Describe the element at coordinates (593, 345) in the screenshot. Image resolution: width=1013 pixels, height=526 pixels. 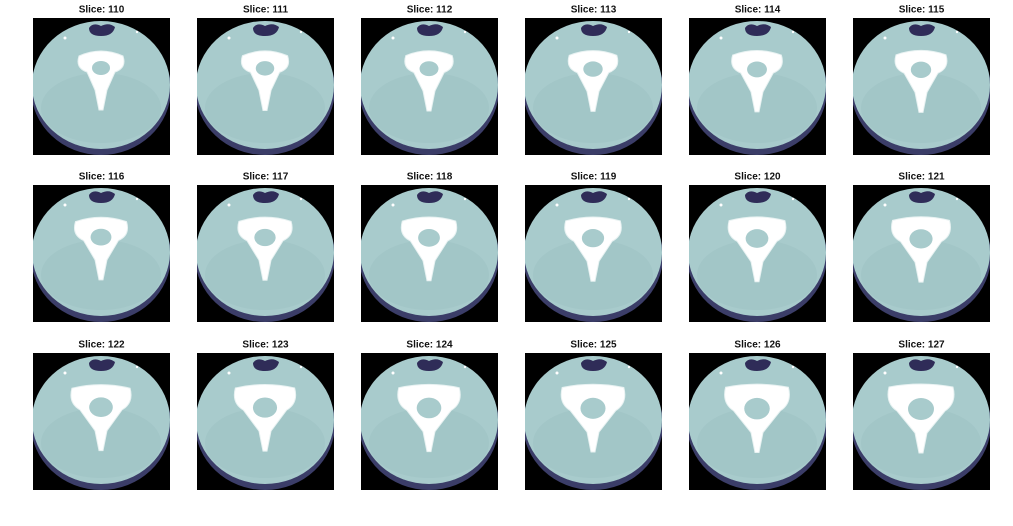
I see `slice-title: Slice: 125` at that location.